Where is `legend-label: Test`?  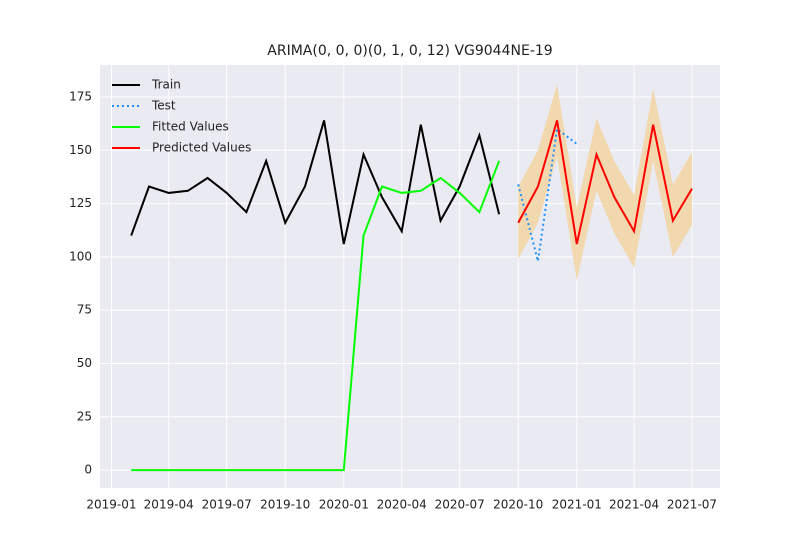
legend-label: Test is located at coordinates (163, 106).